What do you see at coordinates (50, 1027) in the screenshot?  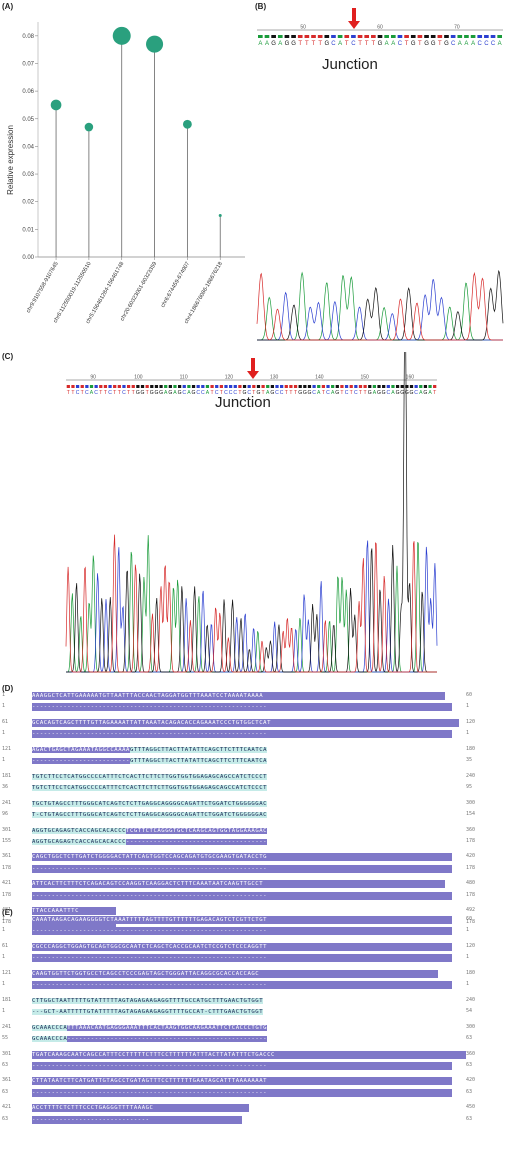 I see `sequence-segment: GCAAACCCA` at bounding box center [50, 1027].